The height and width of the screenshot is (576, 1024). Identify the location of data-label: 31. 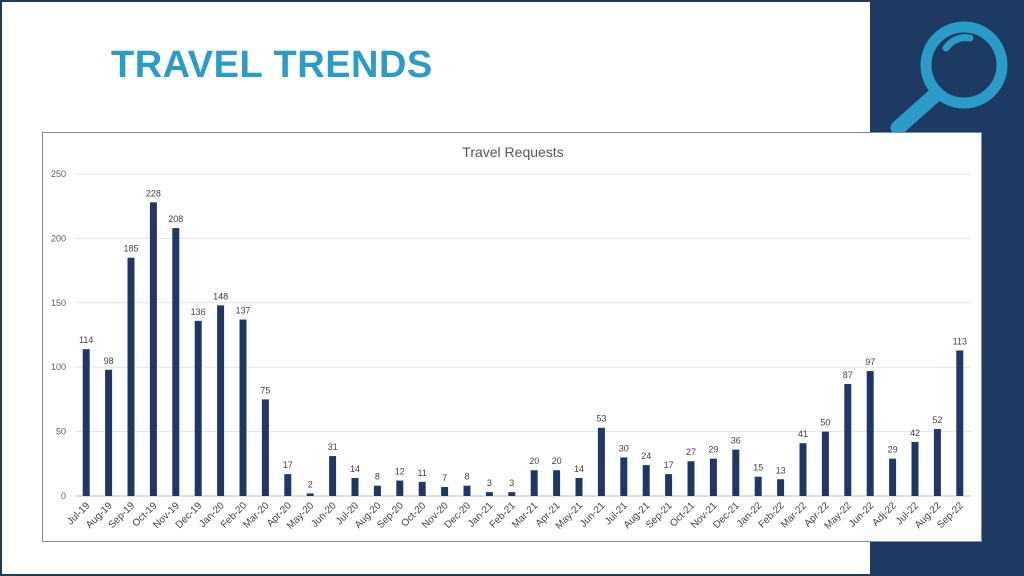
(333, 447).